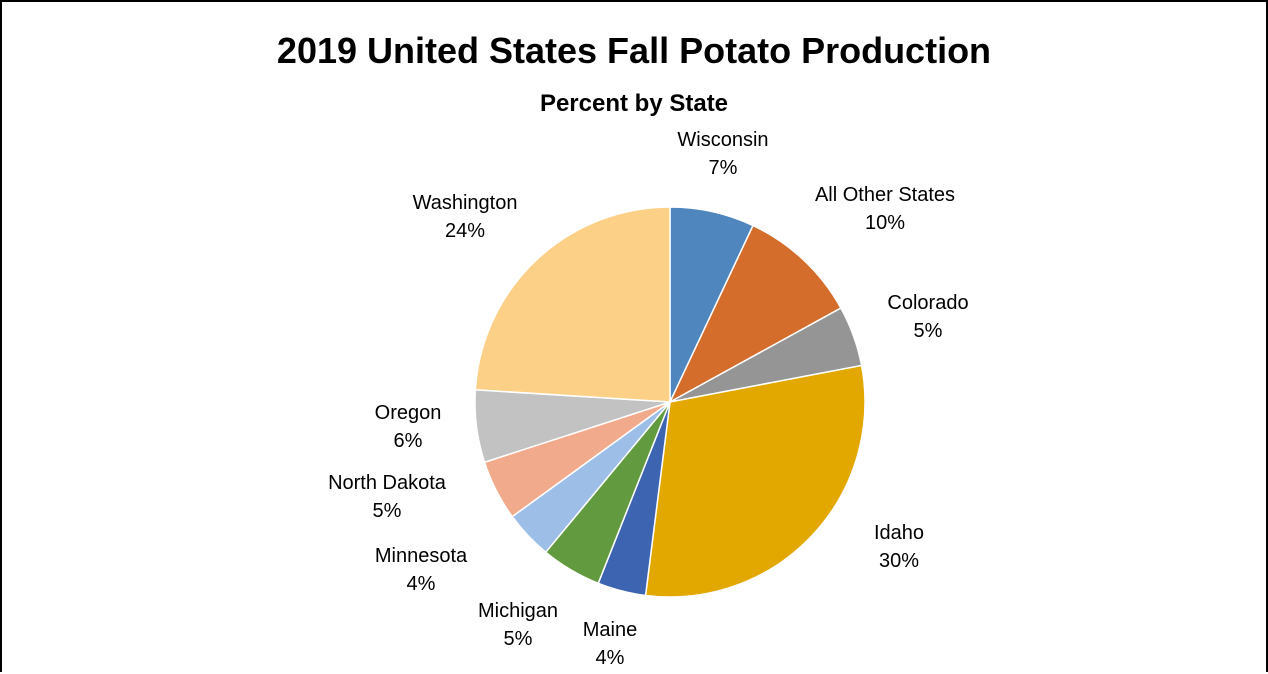 The width and height of the screenshot is (1268, 674). What do you see at coordinates (885, 223) in the screenshot?
I see `slice-value-label-all-other-states: 10%` at bounding box center [885, 223].